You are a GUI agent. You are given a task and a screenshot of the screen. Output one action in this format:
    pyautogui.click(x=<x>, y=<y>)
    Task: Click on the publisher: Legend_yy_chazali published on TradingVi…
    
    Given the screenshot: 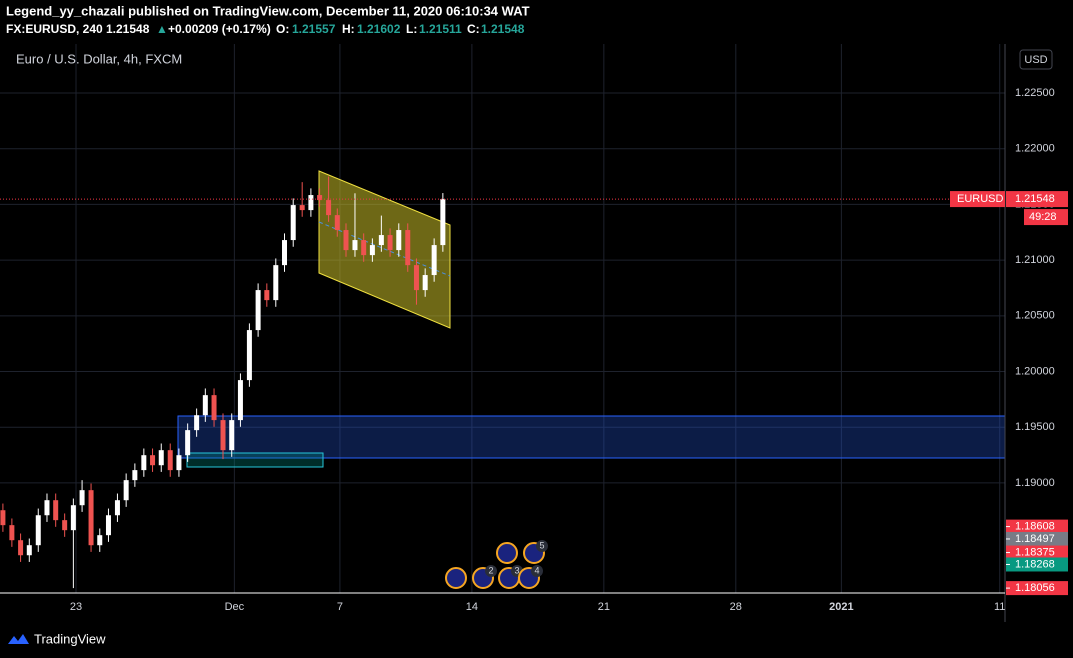 What is the action you would take?
    pyautogui.click(x=268, y=10)
    